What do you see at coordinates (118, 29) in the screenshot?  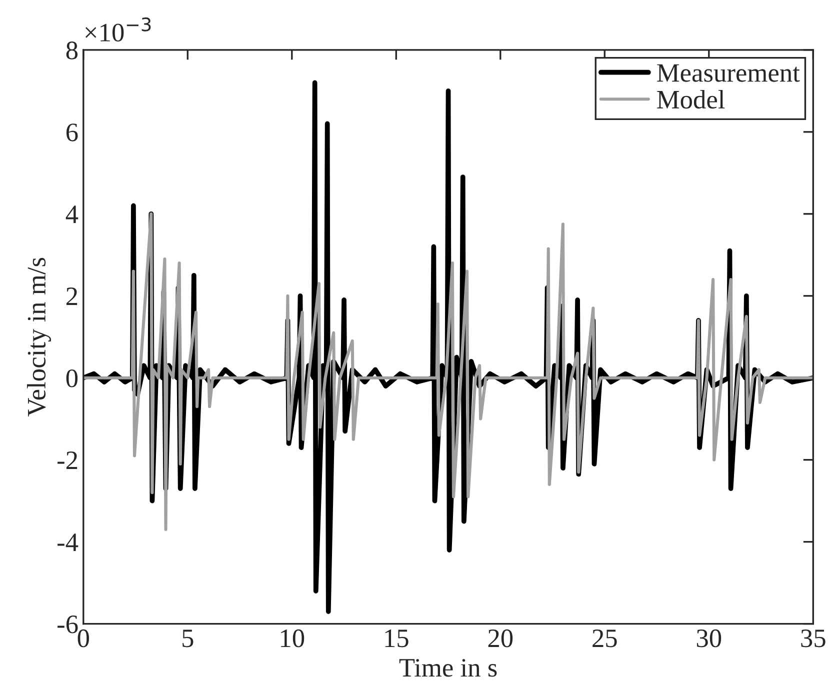 I see `text: ×10$^{−3}$` at bounding box center [118, 29].